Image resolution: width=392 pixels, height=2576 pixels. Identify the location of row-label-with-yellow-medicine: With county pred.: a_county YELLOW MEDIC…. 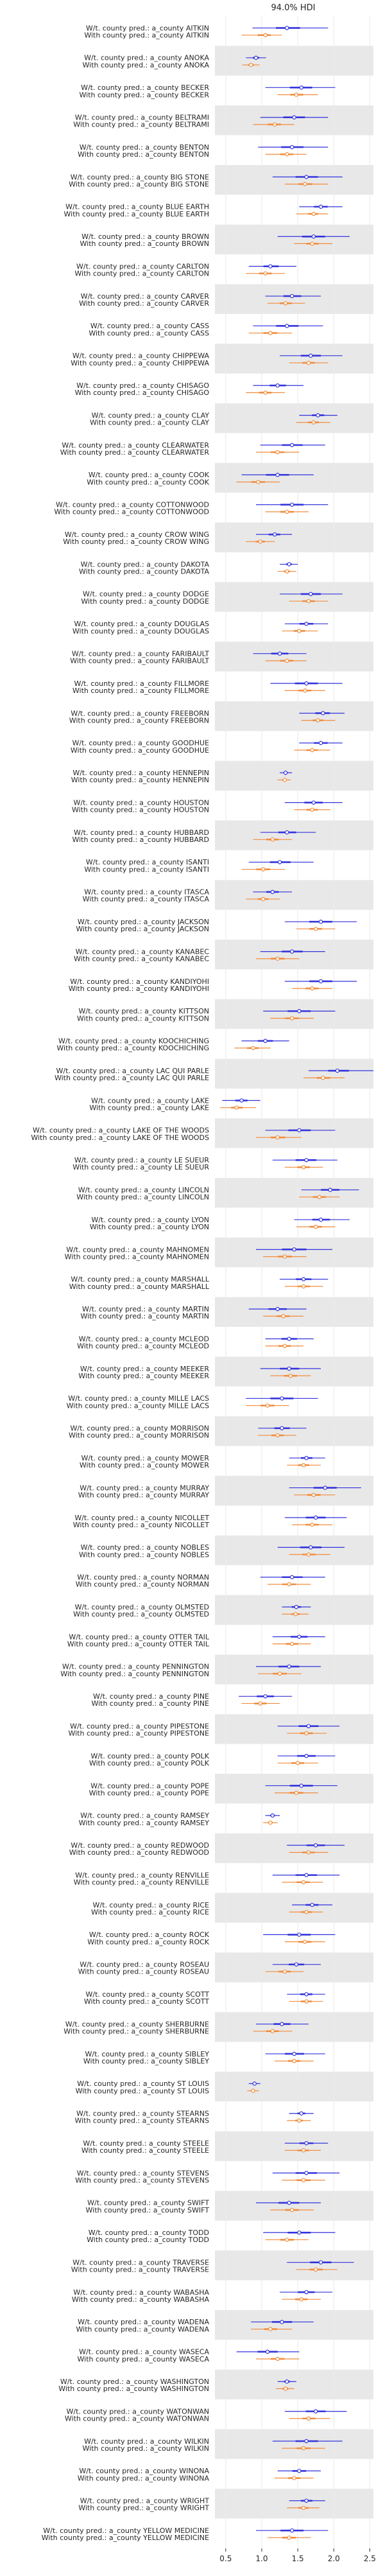
(125, 2538).